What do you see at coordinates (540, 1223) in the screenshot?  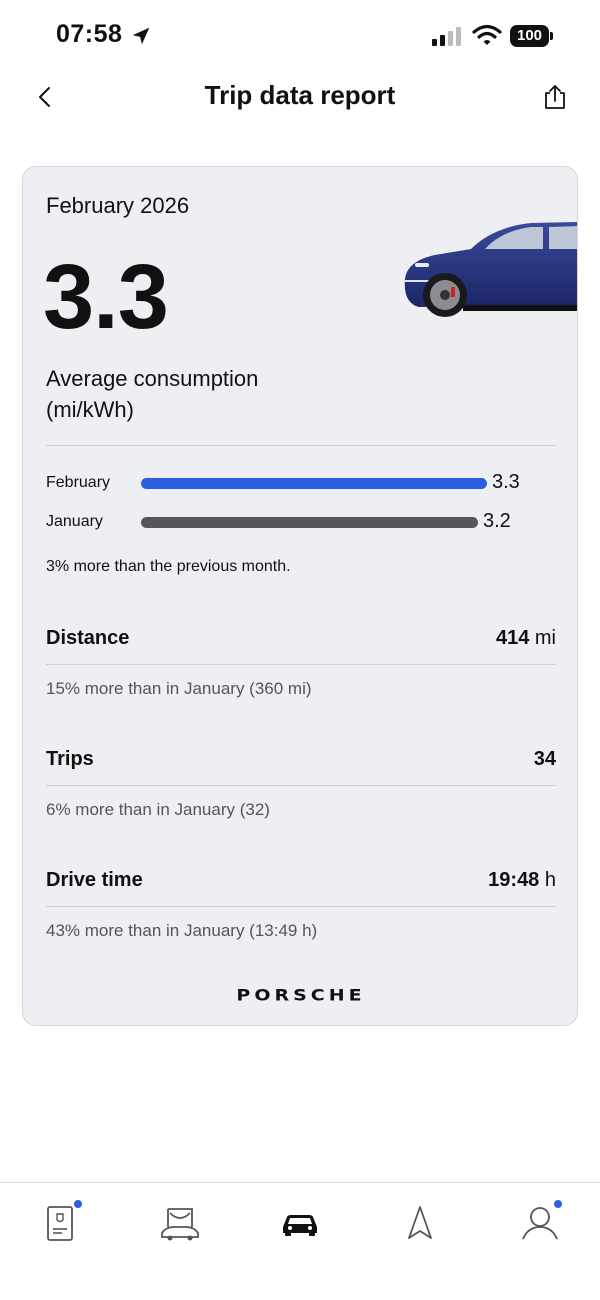 I see `tab-profile` at bounding box center [540, 1223].